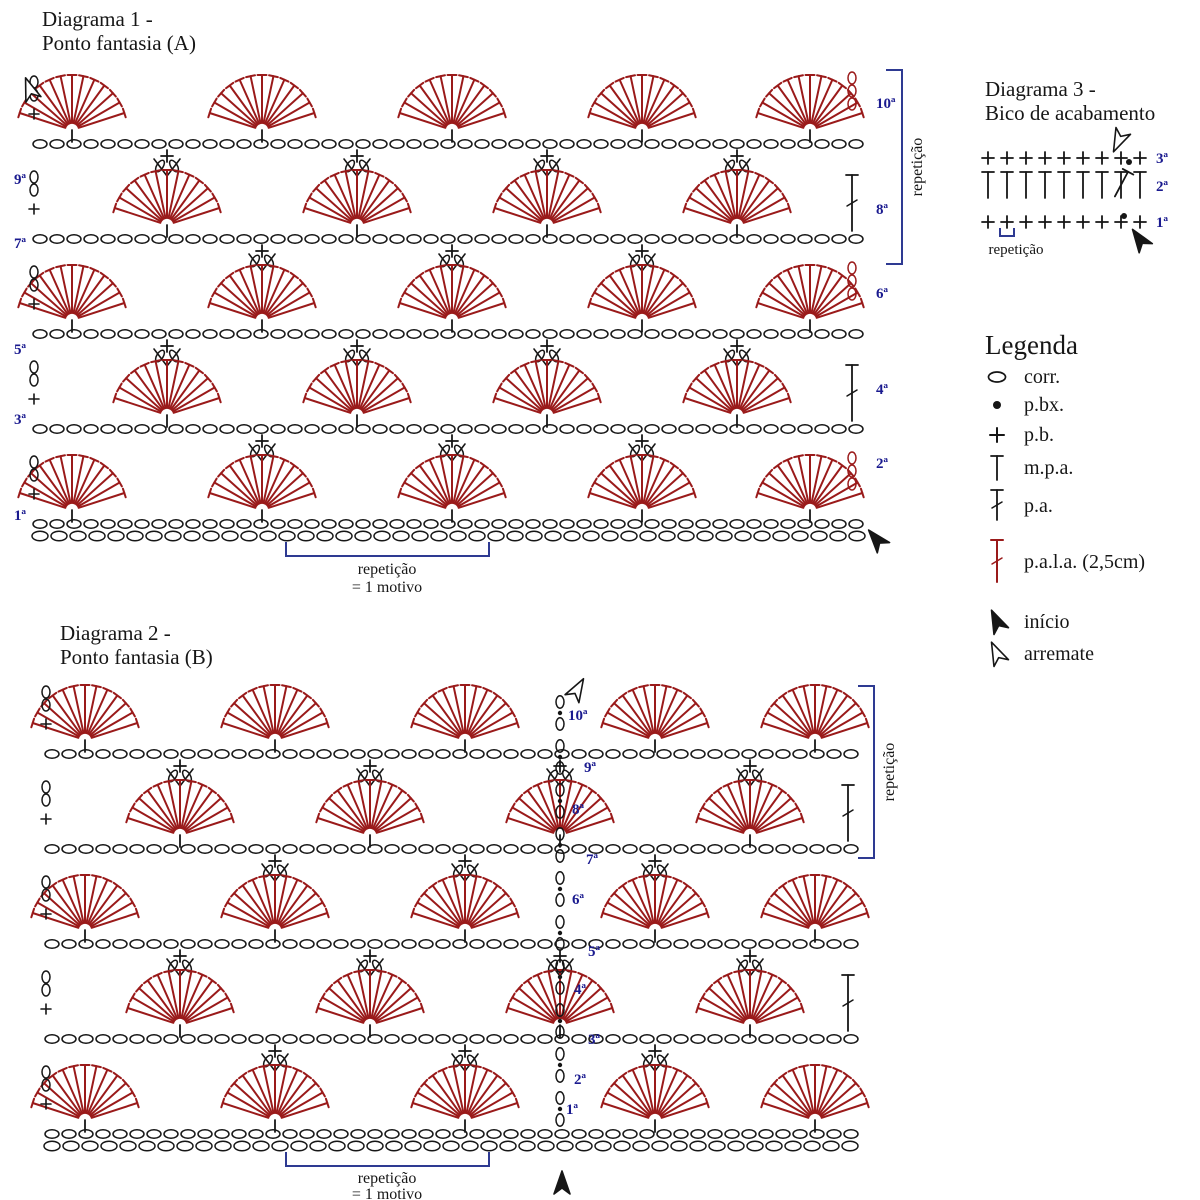 The height and width of the screenshot is (1200, 1200). I want to click on diagram2-vertical-repeat-label: repetição, so click(889, 772).